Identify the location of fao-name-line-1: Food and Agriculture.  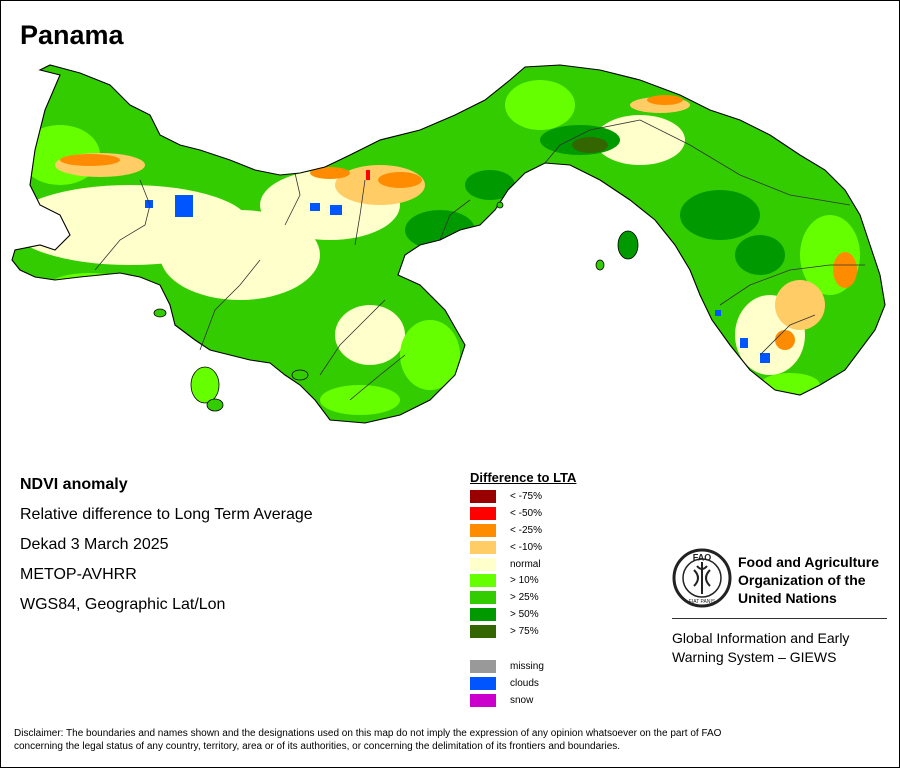
(809, 562).